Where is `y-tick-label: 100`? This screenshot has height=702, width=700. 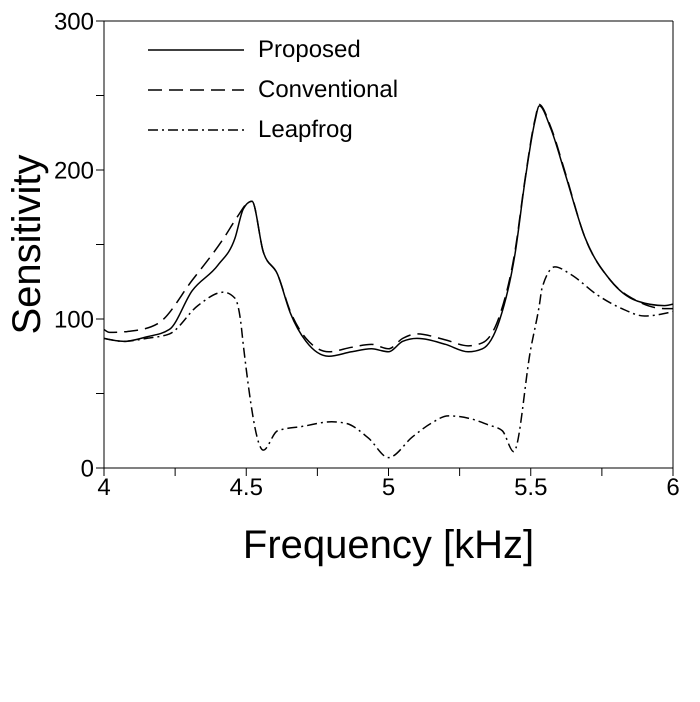 y-tick-label: 100 is located at coordinates (74, 320).